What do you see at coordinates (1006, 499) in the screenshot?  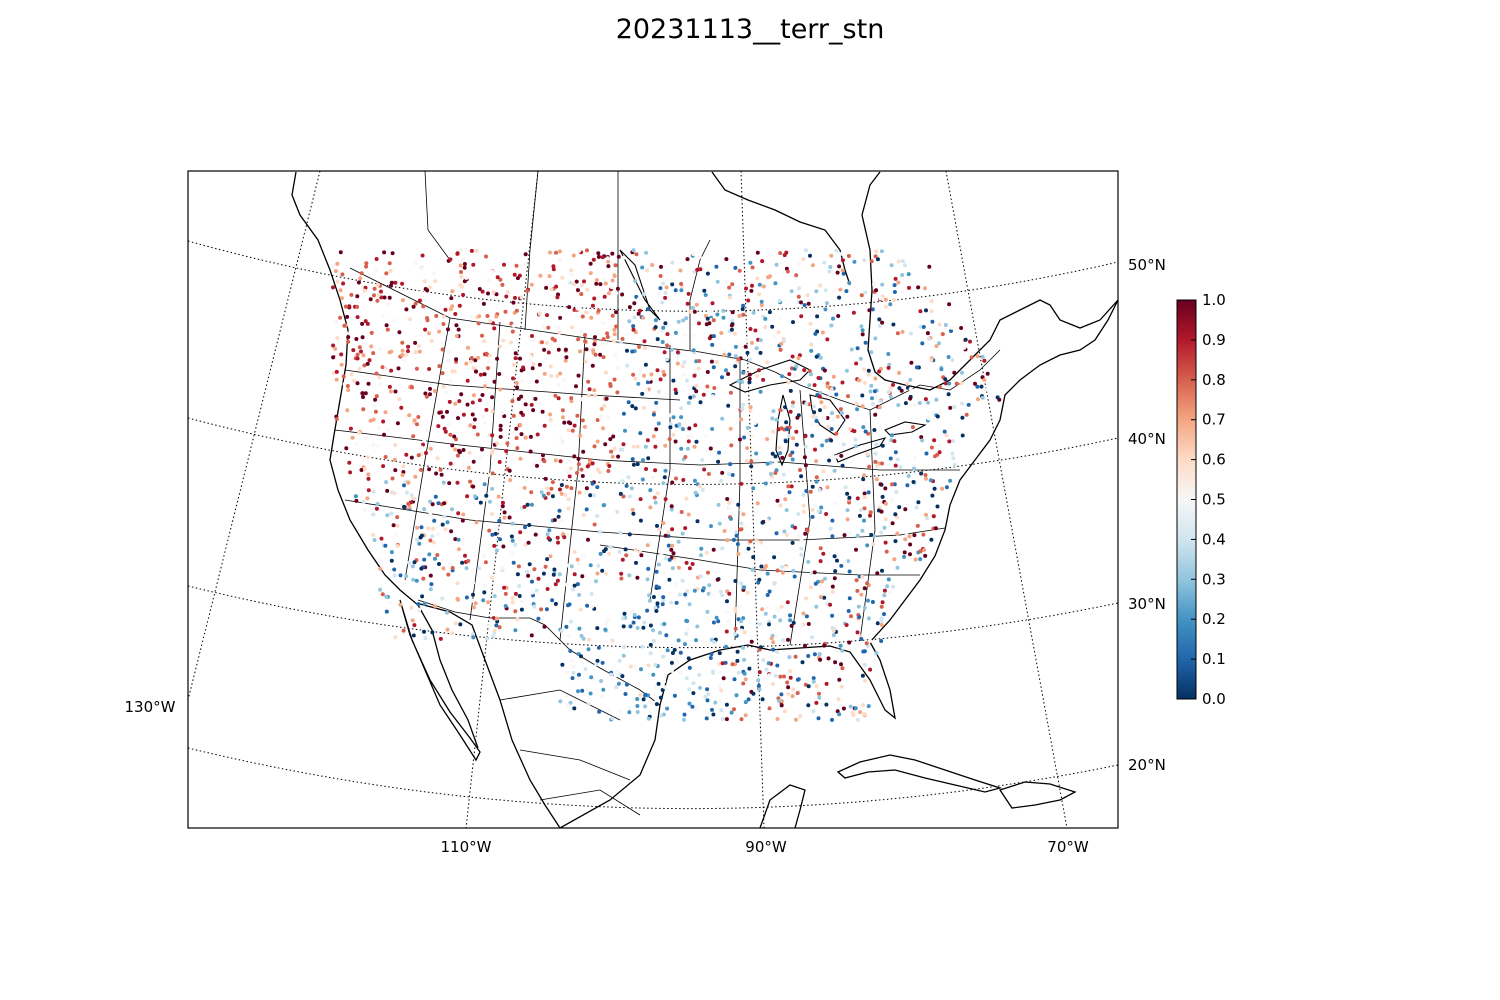 I see `meridian-70w` at bounding box center [1006, 499].